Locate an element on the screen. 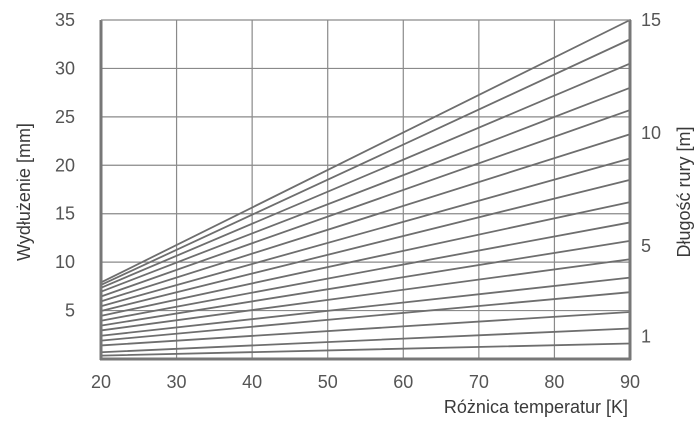 The height and width of the screenshot is (421, 694). y2-axis-title: Długość rury [m] is located at coordinates (684, 191).